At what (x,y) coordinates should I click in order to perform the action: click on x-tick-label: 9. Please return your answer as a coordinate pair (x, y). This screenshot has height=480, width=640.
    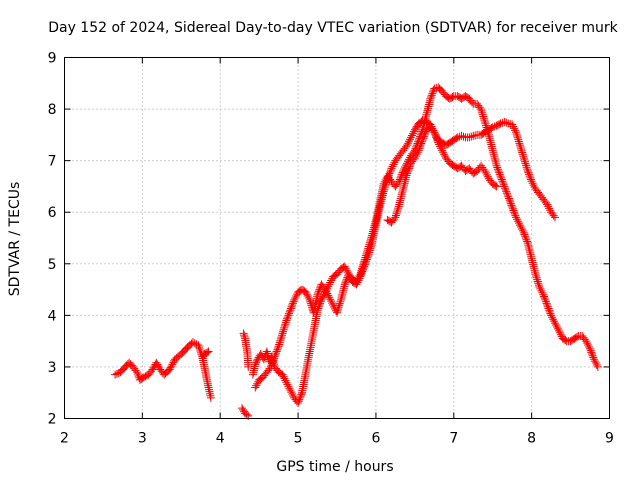
    Looking at the image, I should click on (609, 439).